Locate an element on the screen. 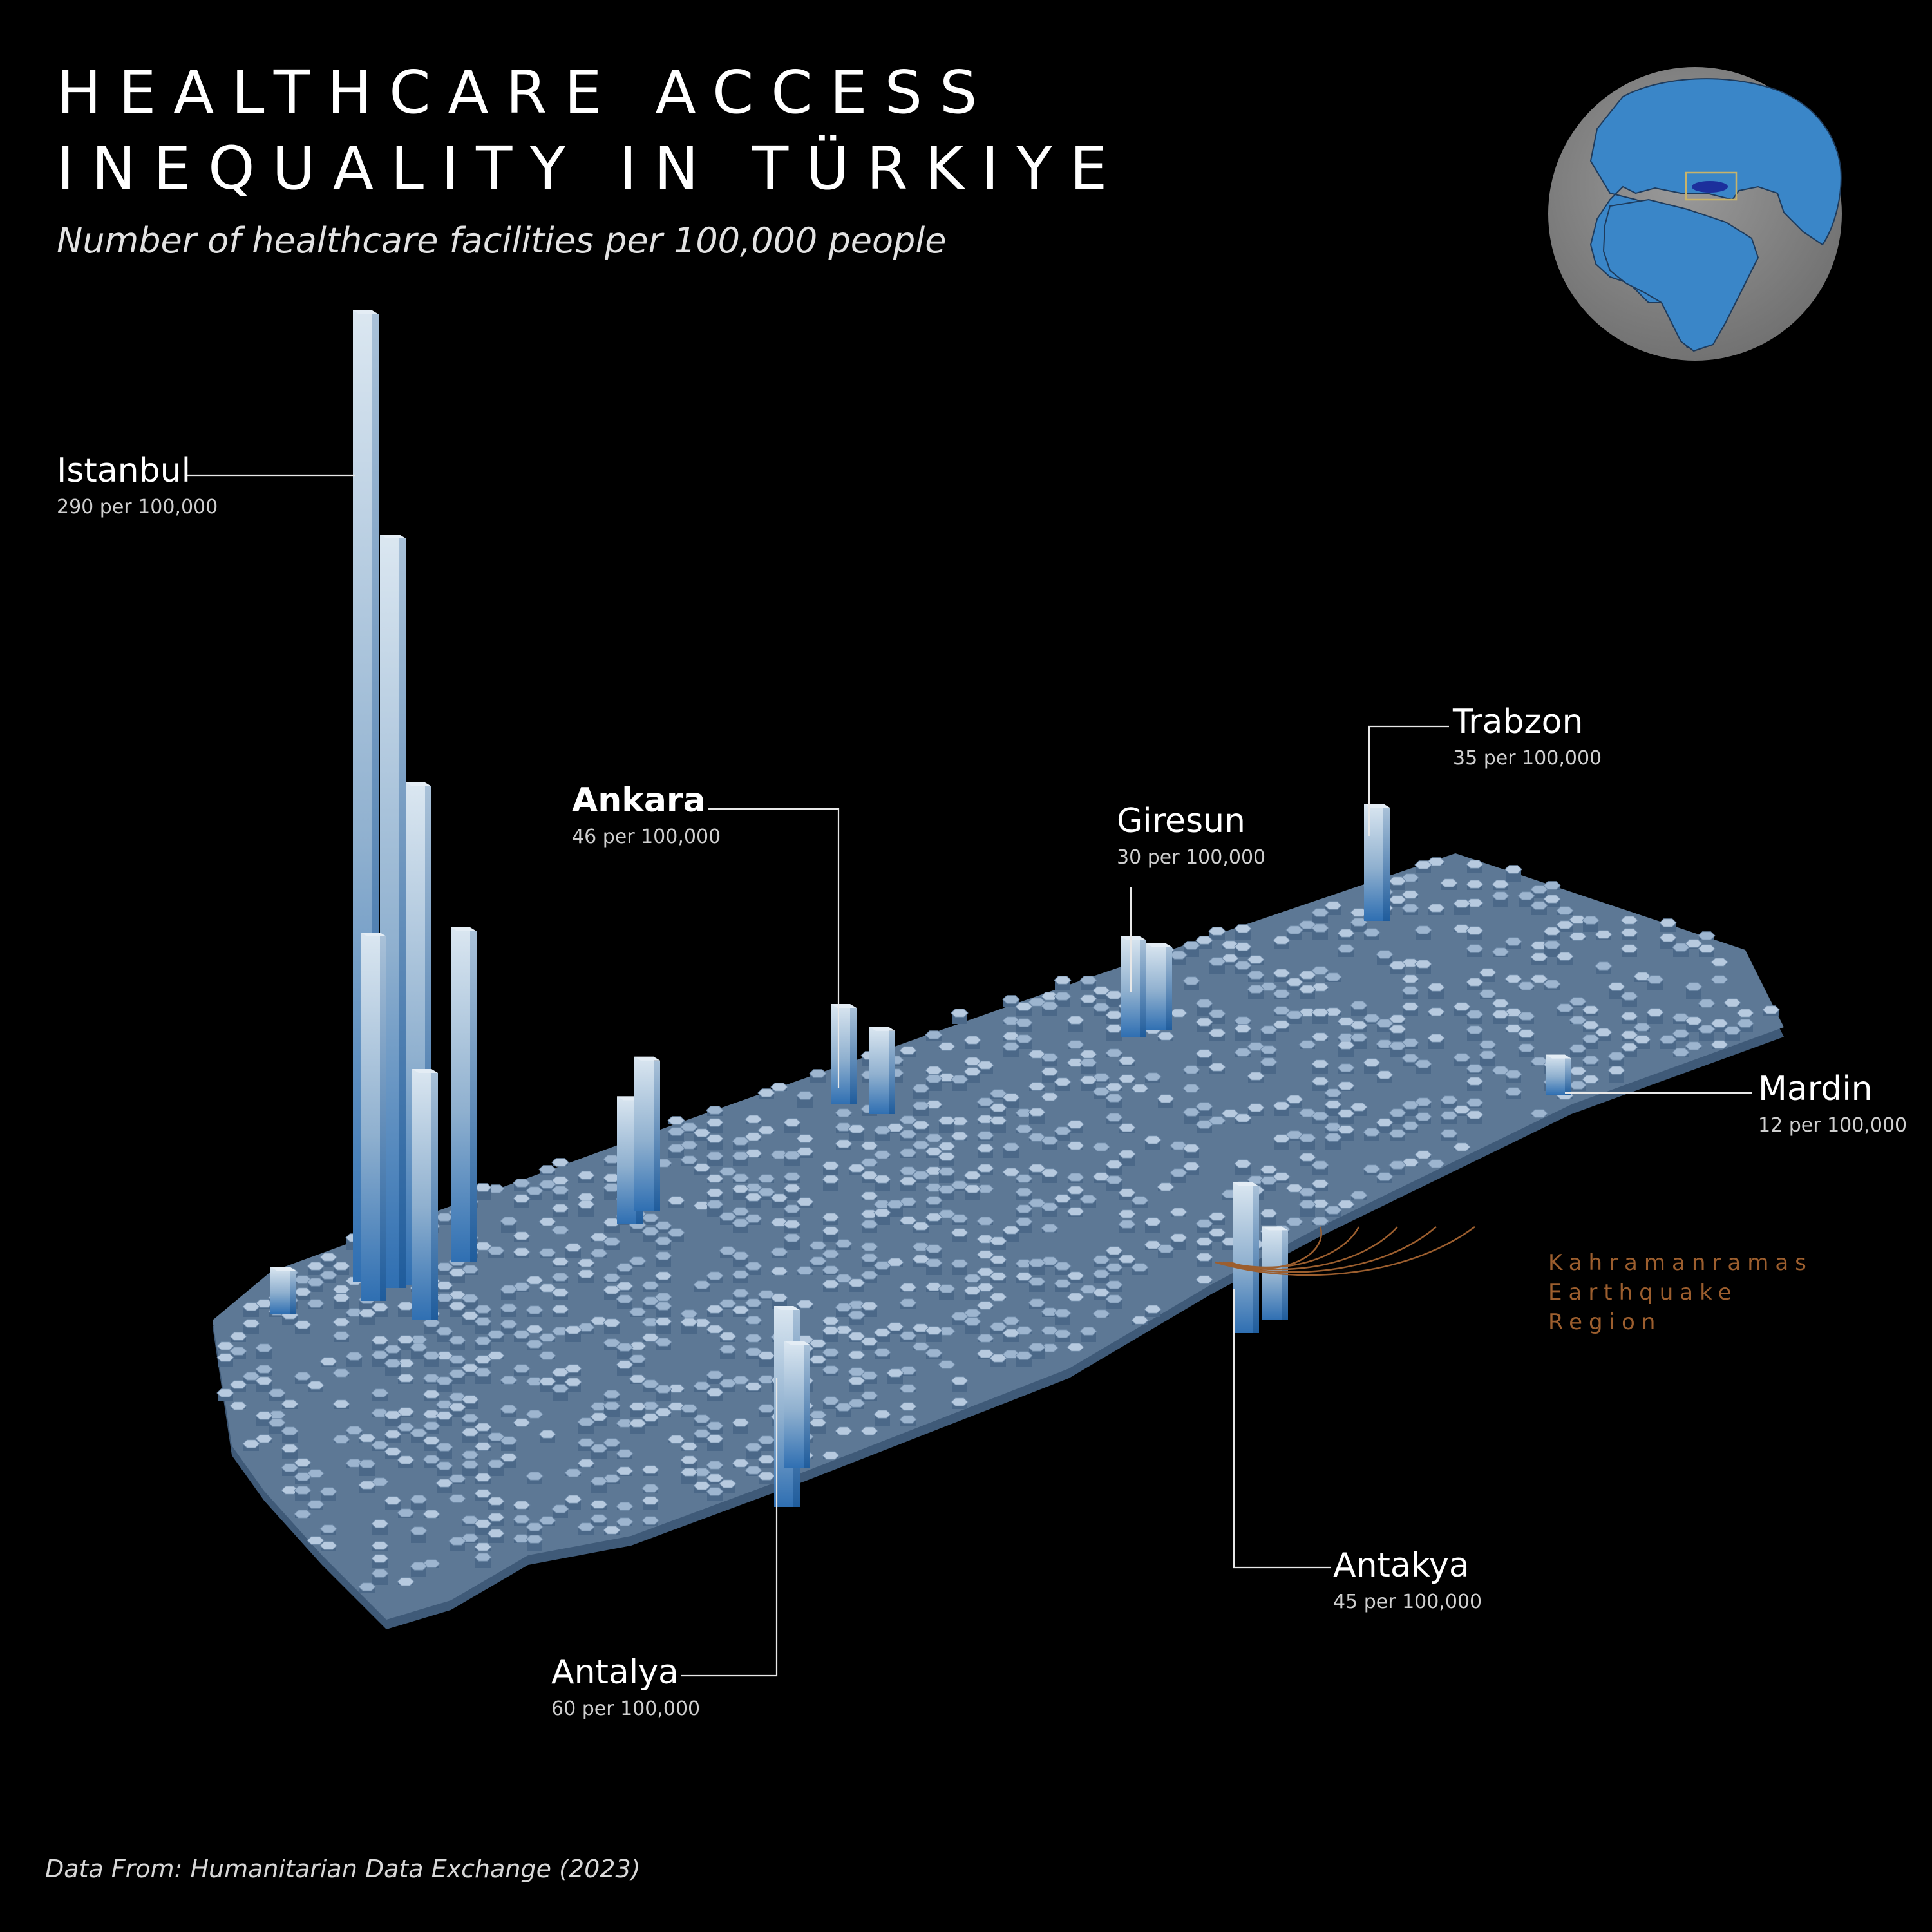 The width and height of the screenshot is (1932, 1932). city-value: 35 per 100,000 is located at coordinates (1527, 758).